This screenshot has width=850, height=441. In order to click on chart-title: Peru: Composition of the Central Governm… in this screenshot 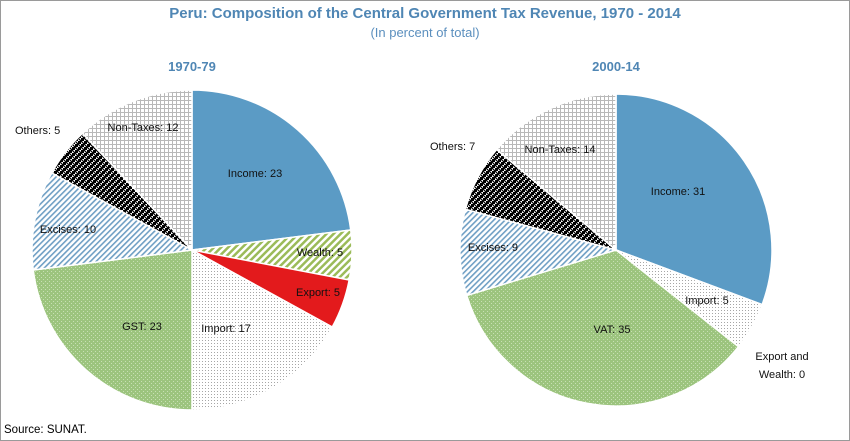, I will do `click(425, 13)`.